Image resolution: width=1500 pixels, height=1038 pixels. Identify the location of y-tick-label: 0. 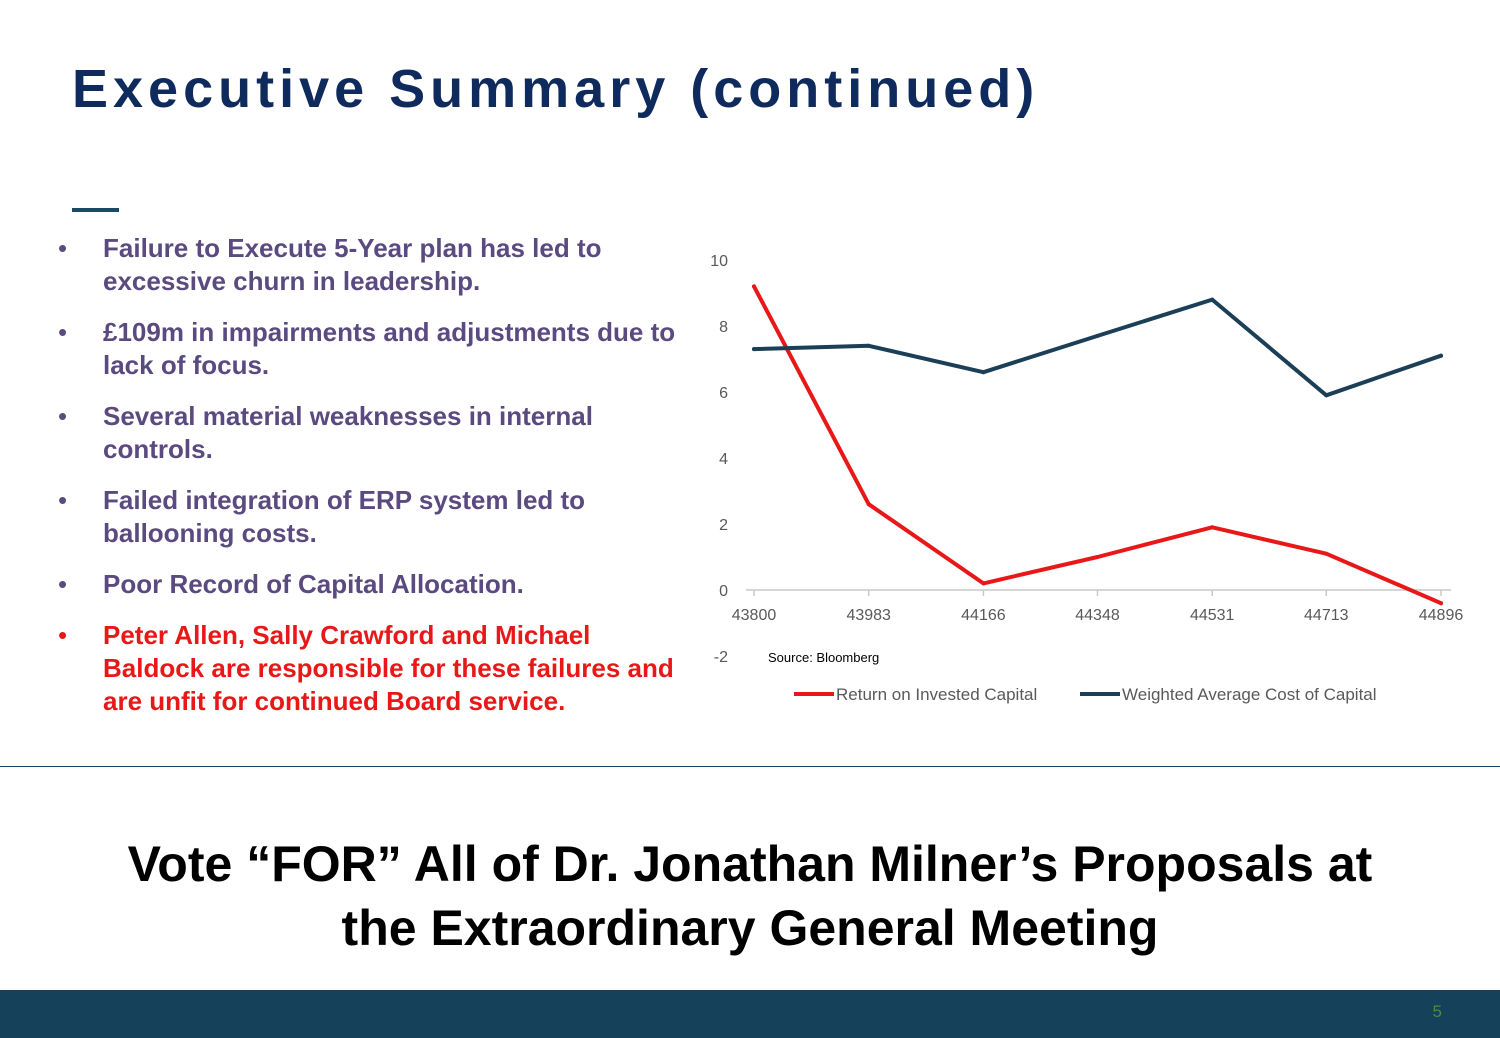
(723, 591).